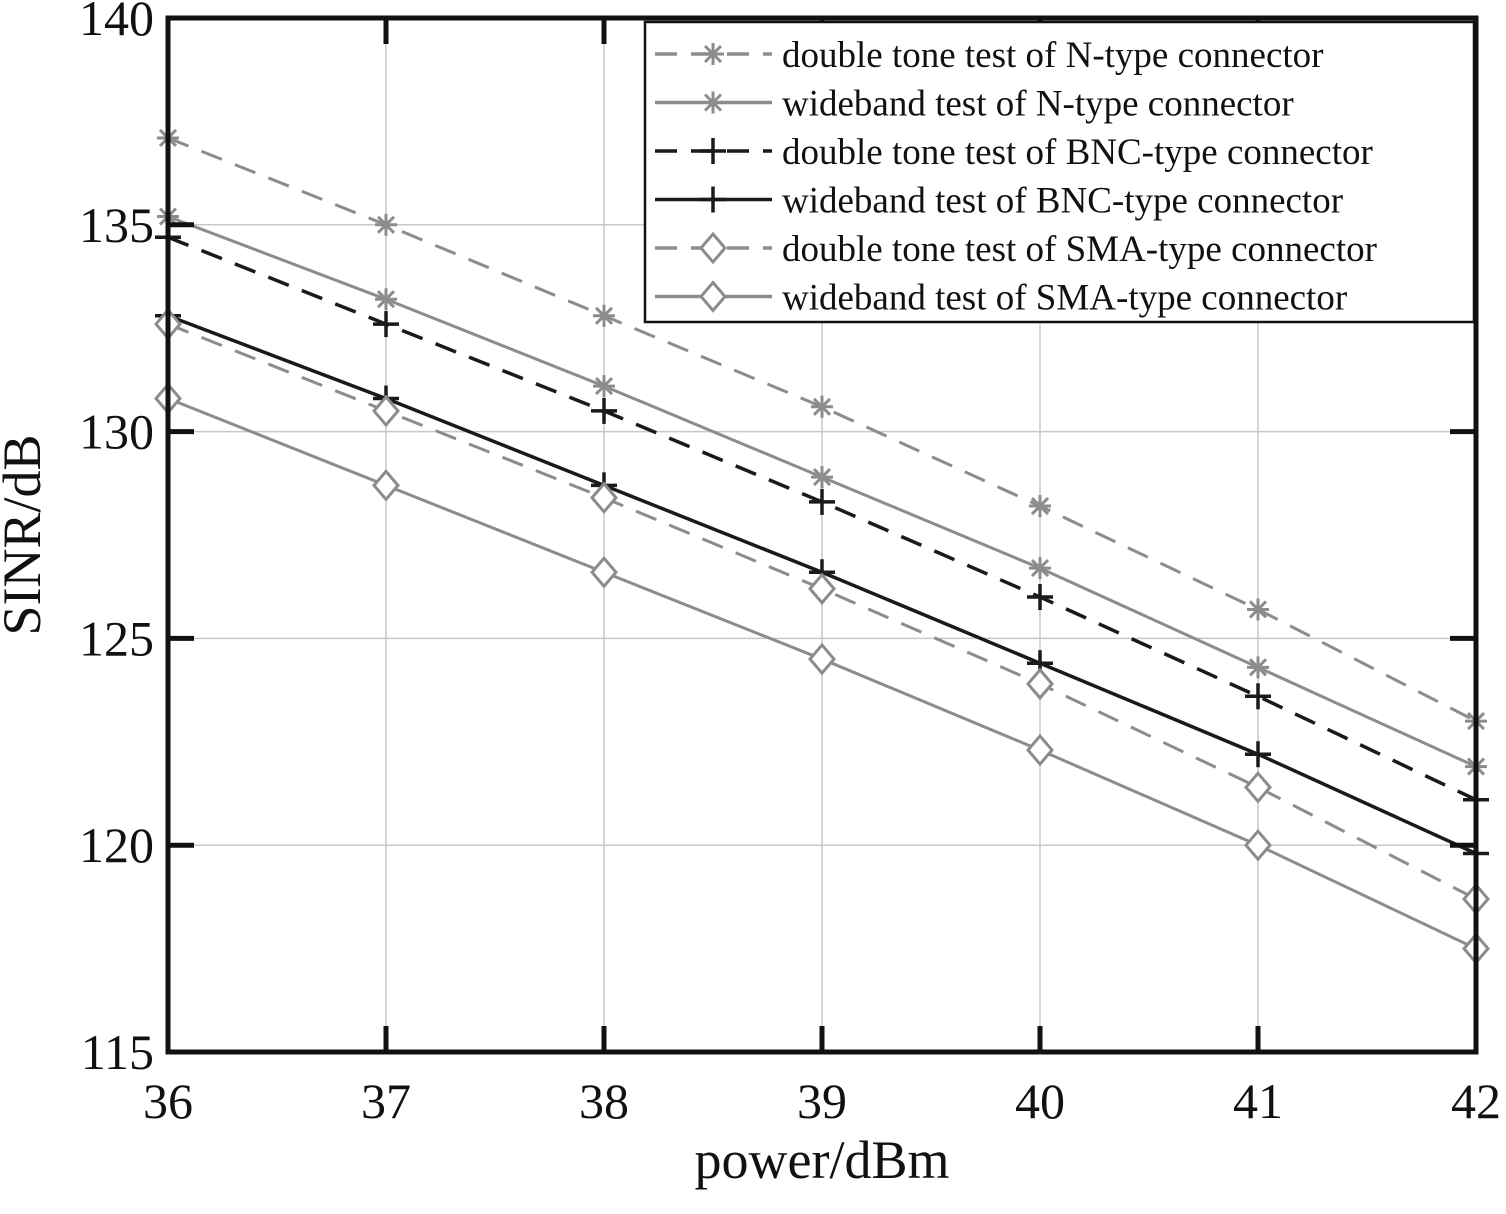 The image size is (1506, 1214). Describe the element at coordinates (168, 1101) in the screenshot. I see `x-tick-label: 36` at that location.